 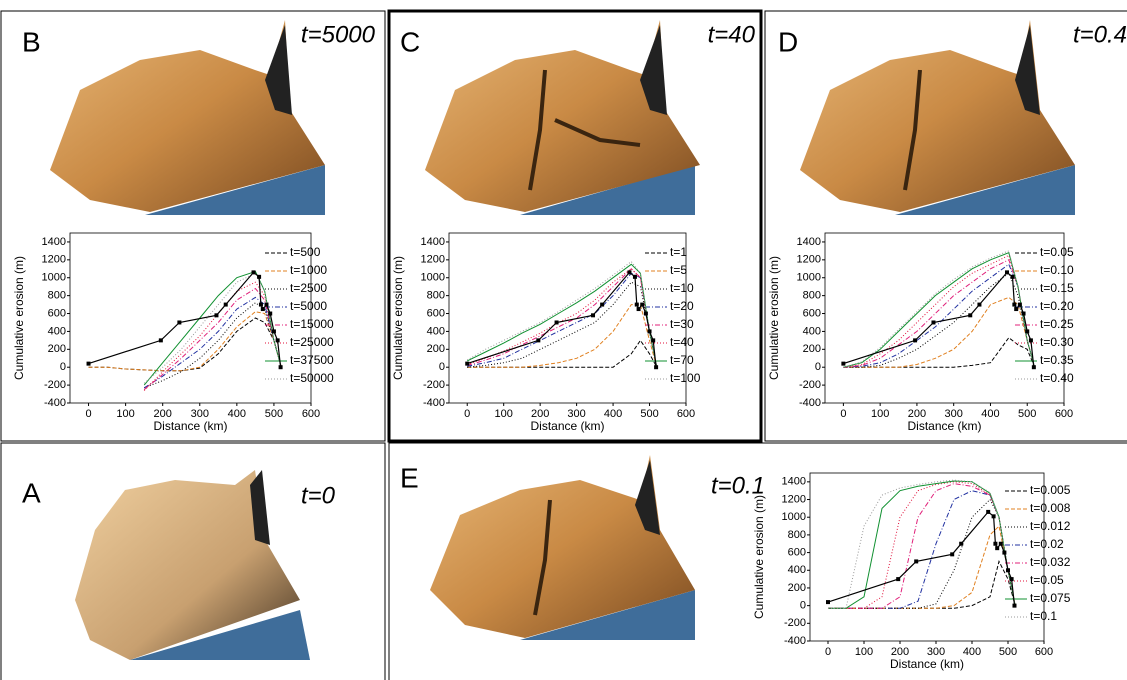 I want to click on legend-label: t=0.008, so click(x=1050, y=508).